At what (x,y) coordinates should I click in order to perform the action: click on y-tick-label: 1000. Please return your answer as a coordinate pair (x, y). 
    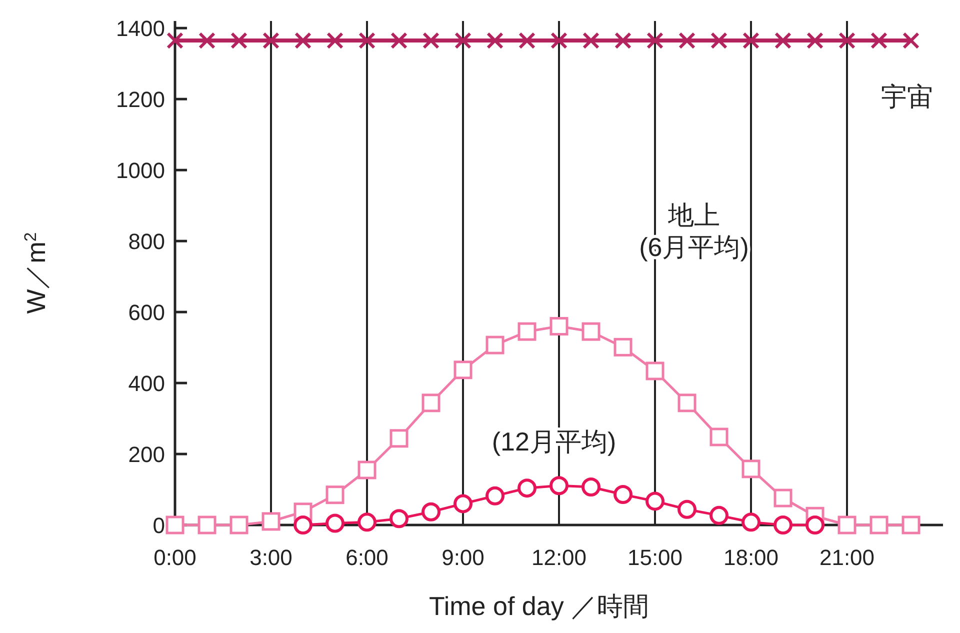
    Looking at the image, I should click on (140, 171).